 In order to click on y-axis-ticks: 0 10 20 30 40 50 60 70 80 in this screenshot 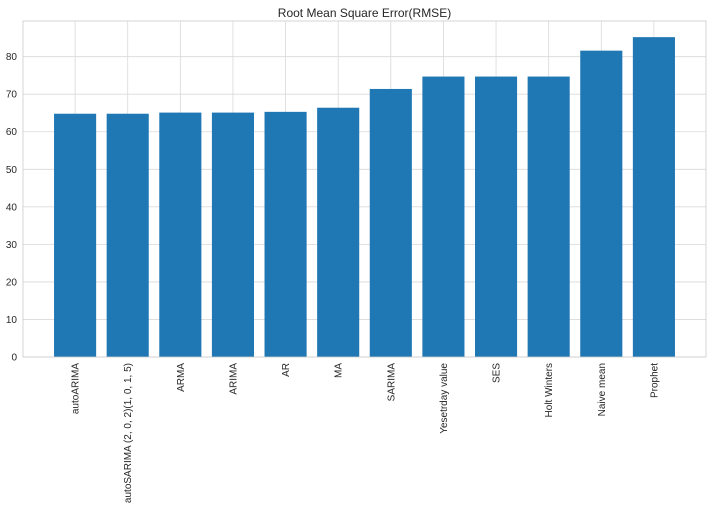, I will do `click(12, 207)`.